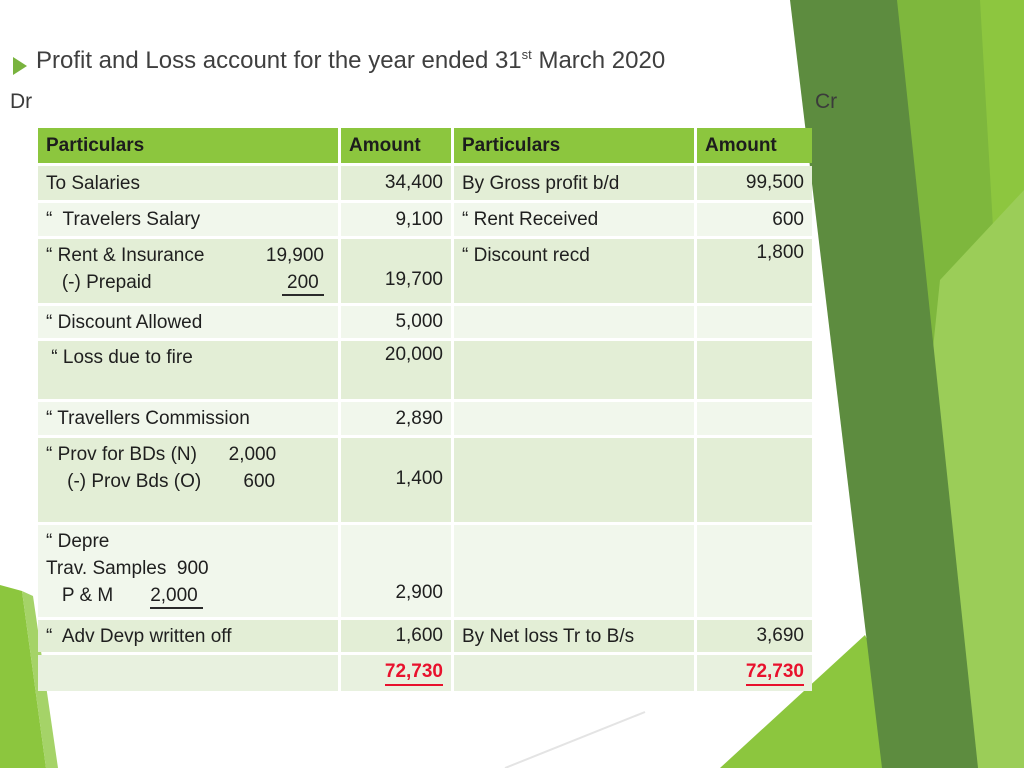 Image resolution: width=1024 pixels, height=768 pixels. What do you see at coordinates (419, 219) in the screenshot?
I see `amount-value: 9,100` at bounding box center [419, 219].